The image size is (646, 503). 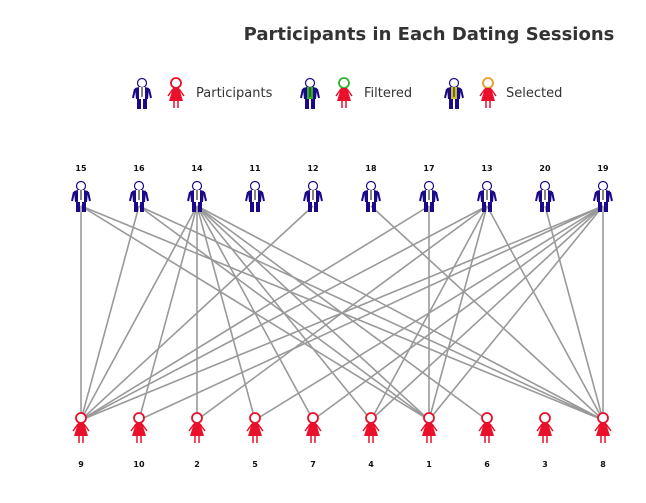 What do you see at coordinates (545, 464) in the screenshot?
I see `female-id-label: 3` at bounding box center [545, 464].